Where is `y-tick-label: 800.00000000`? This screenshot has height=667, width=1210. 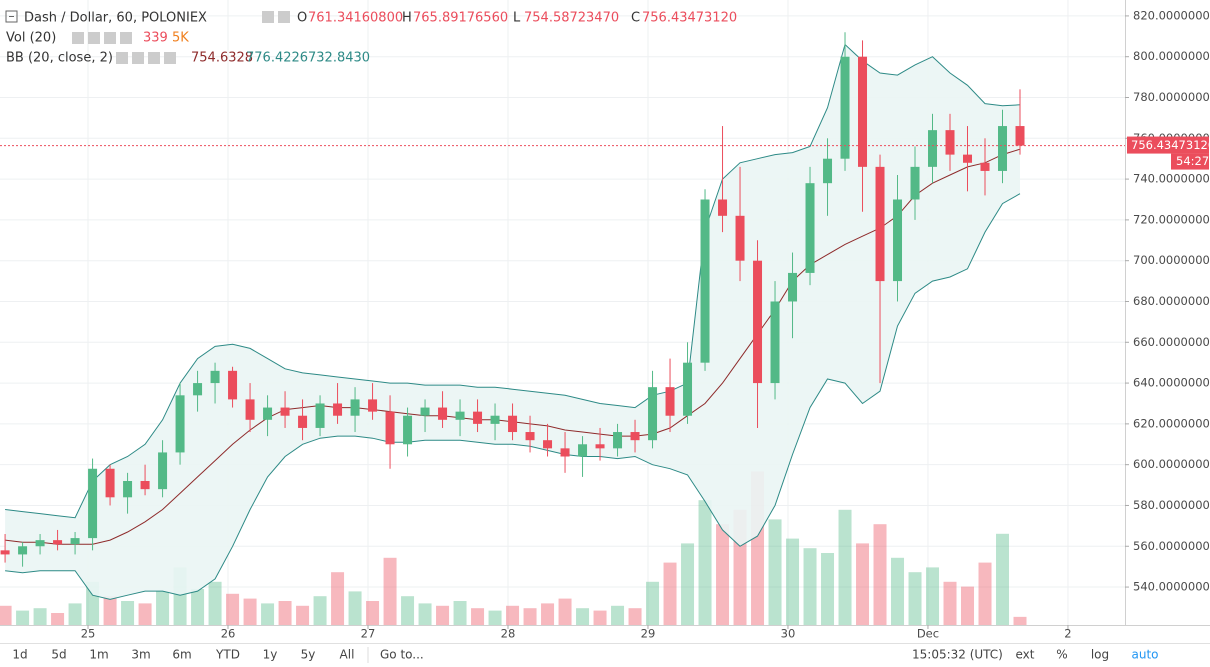 y-tick-label: 800.00000000 is located at coordinates (1171, 56).